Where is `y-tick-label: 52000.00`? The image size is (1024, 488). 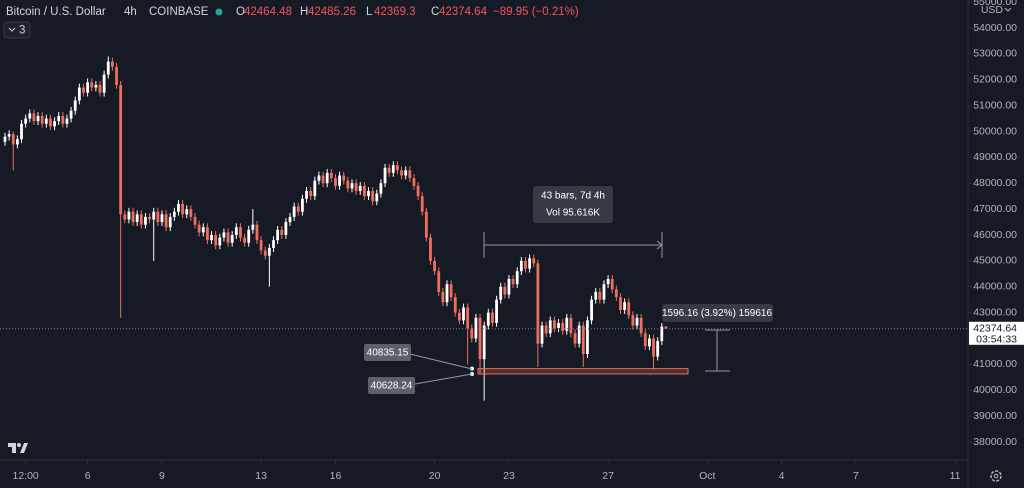
y-tick-label: 52000.00 is located at coordinates (995, 80).